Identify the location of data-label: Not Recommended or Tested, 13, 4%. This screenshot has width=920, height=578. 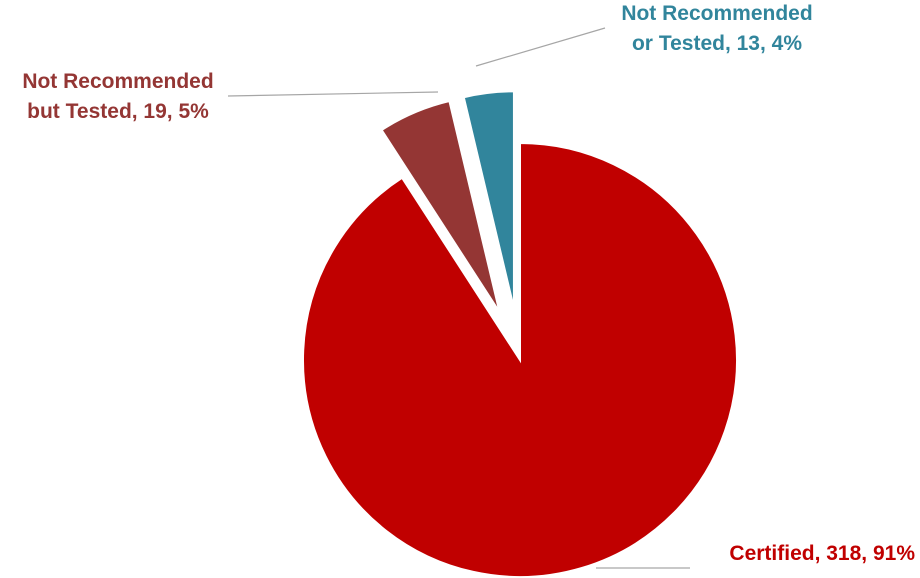
(716, 28).